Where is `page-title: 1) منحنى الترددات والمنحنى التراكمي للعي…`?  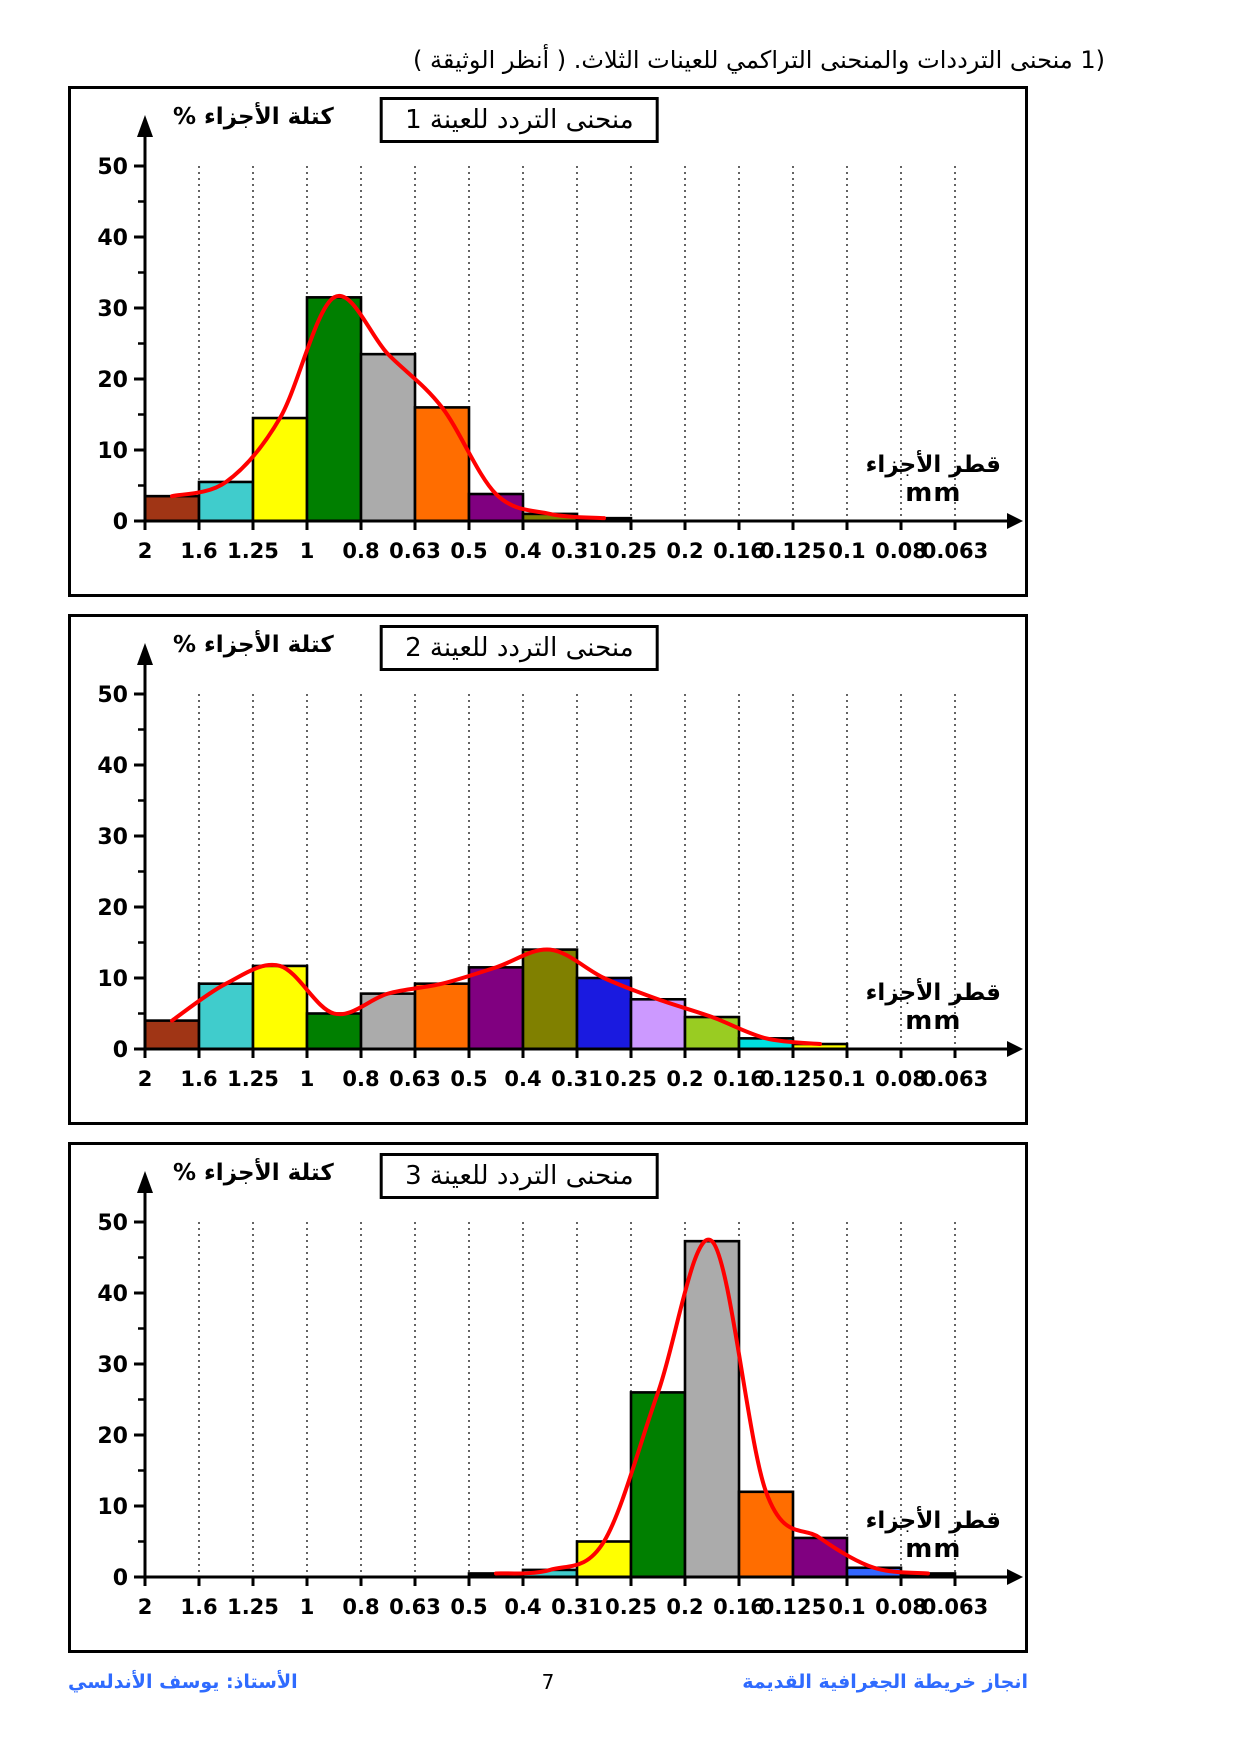 page-title: 1) منحنى الترددات والمنحنى التراكمي للعي… is located at coordinates (620, 43).